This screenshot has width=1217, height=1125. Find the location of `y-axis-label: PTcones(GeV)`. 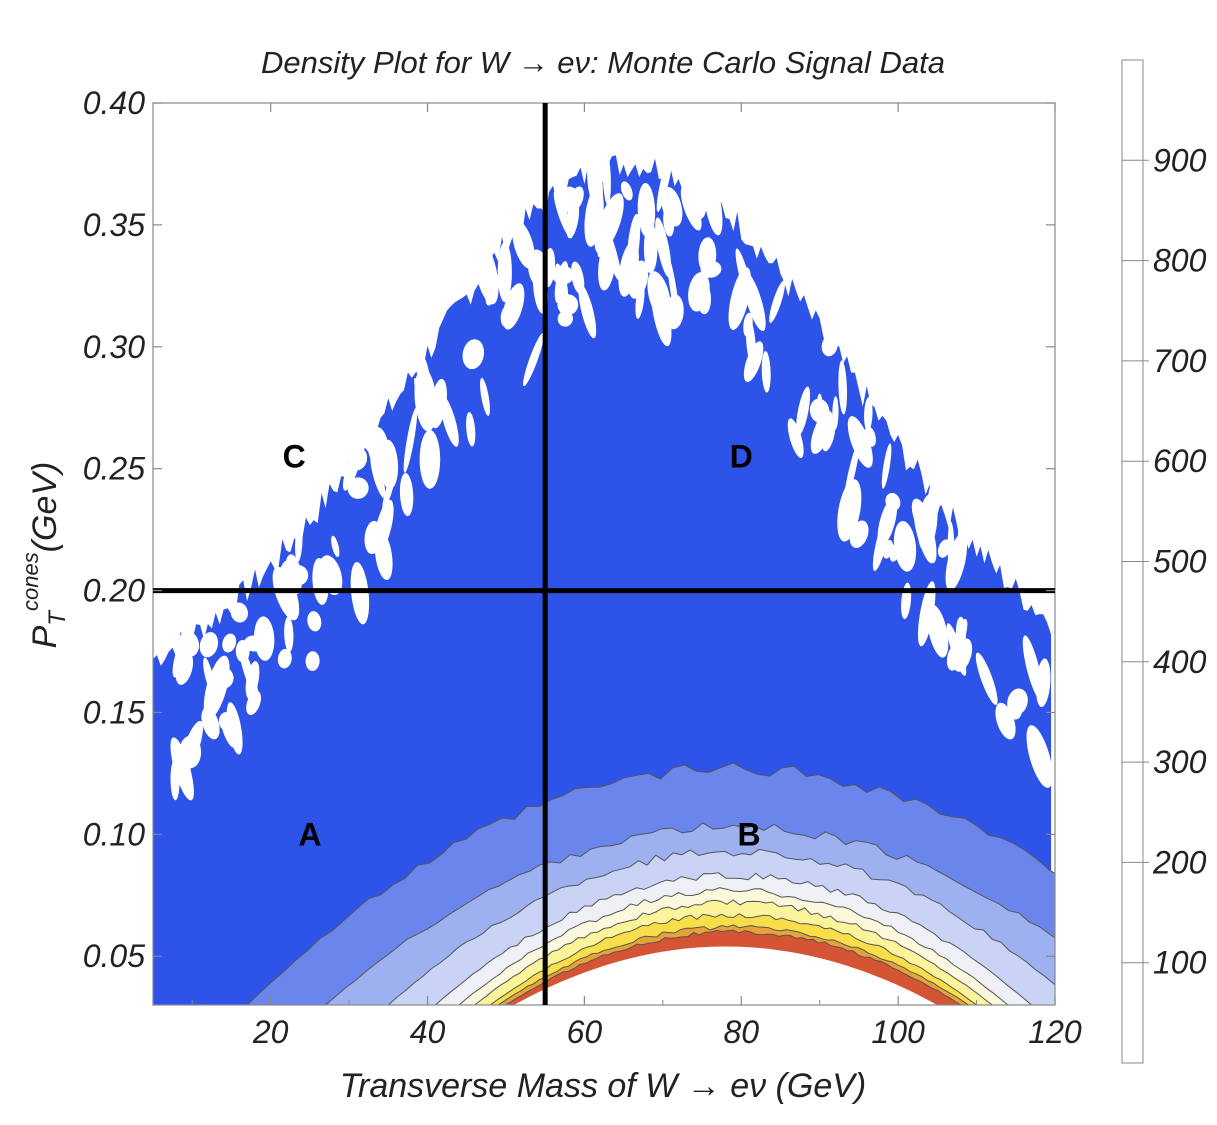

y-axis-label: PTcones(GeV) is located at coordinates (44, 555).